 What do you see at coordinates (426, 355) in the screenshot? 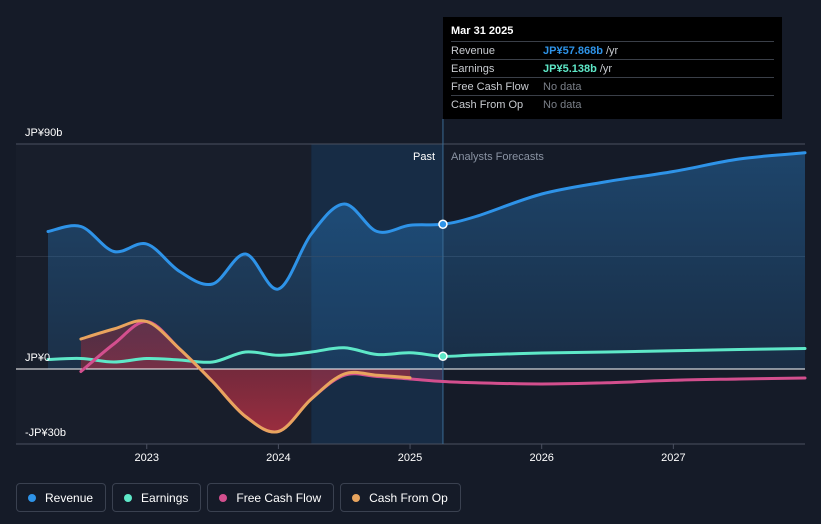
I see `line-earnings` at bounding box center [426, 355].